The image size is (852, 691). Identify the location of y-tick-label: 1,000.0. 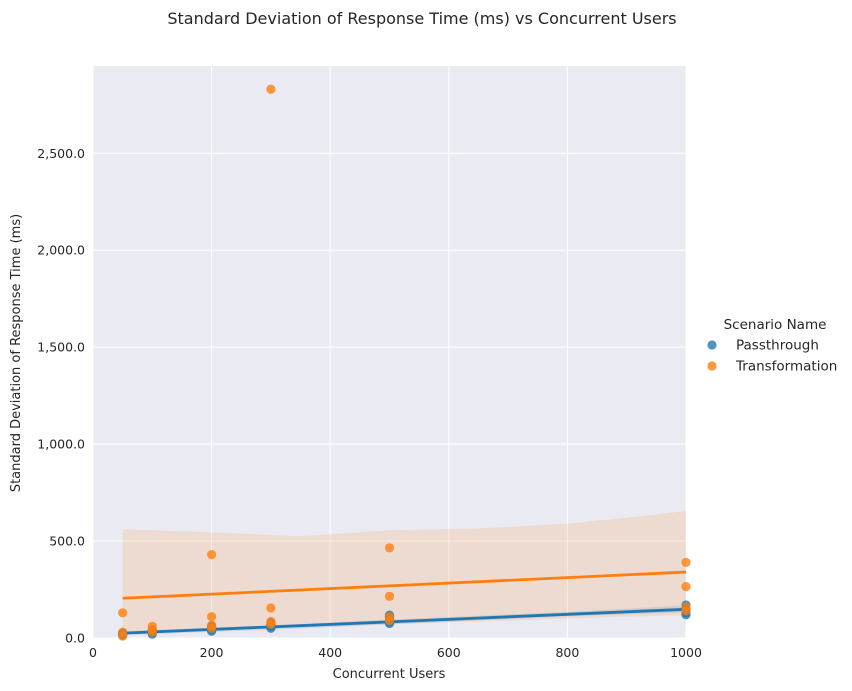
(61, 444).